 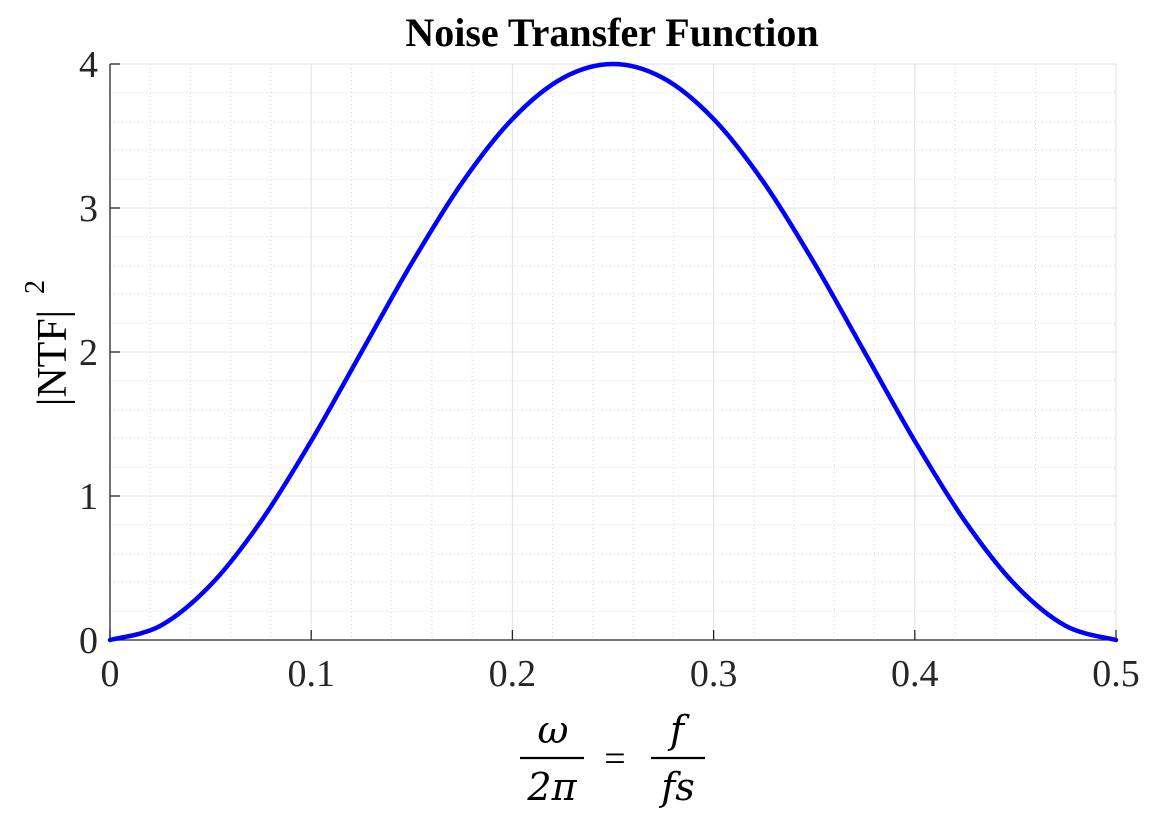 I want to click on y-tick-label: 4, so click(x=88, y=65).